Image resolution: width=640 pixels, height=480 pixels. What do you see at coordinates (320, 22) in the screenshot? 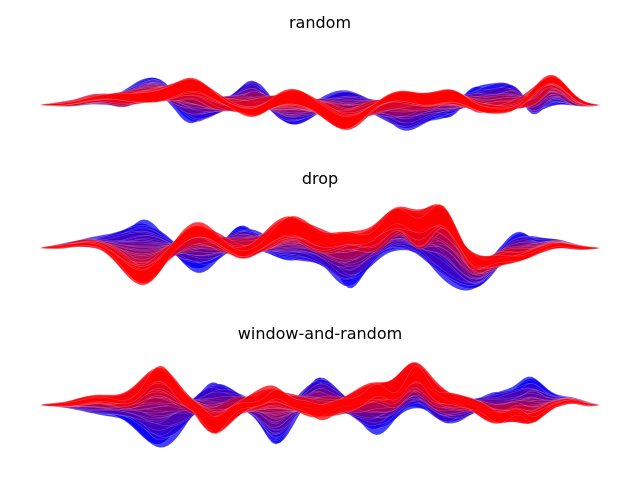
I see `panel-title-random: random` at bounding box center [320, 22].